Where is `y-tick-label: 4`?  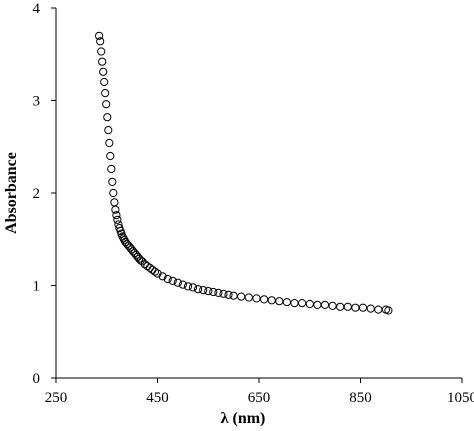
y-tick-label: 4 is located at coordinates (37, 9).